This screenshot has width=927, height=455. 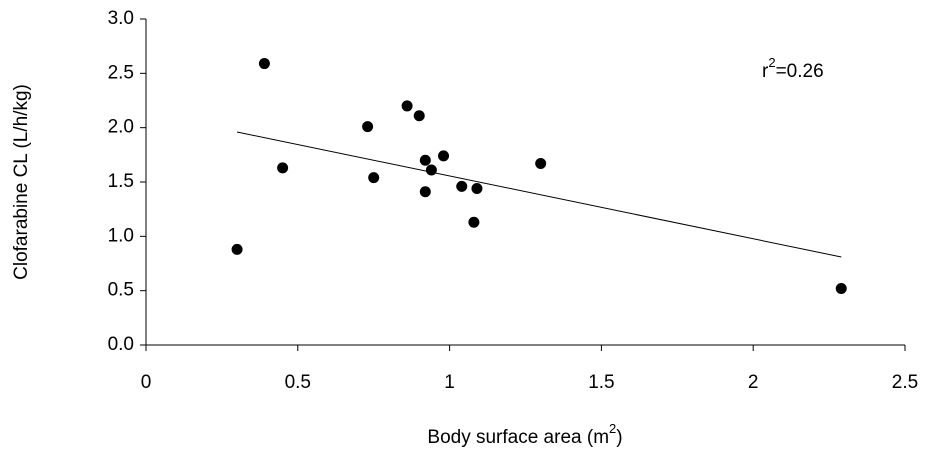 I want to click on annotation: r2=0.26, so click(x=793, y=68).